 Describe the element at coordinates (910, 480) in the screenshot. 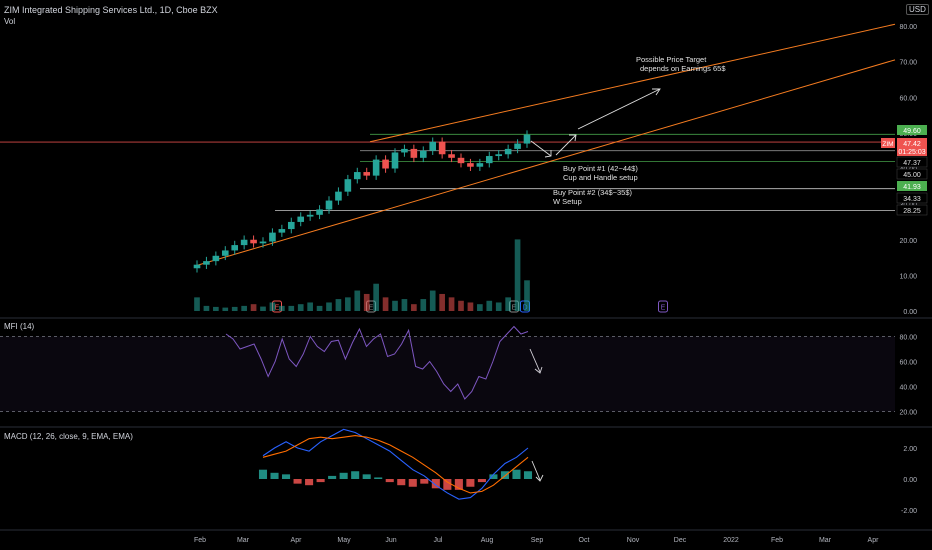

I see `macd-tick-label: 0.00` at that location.